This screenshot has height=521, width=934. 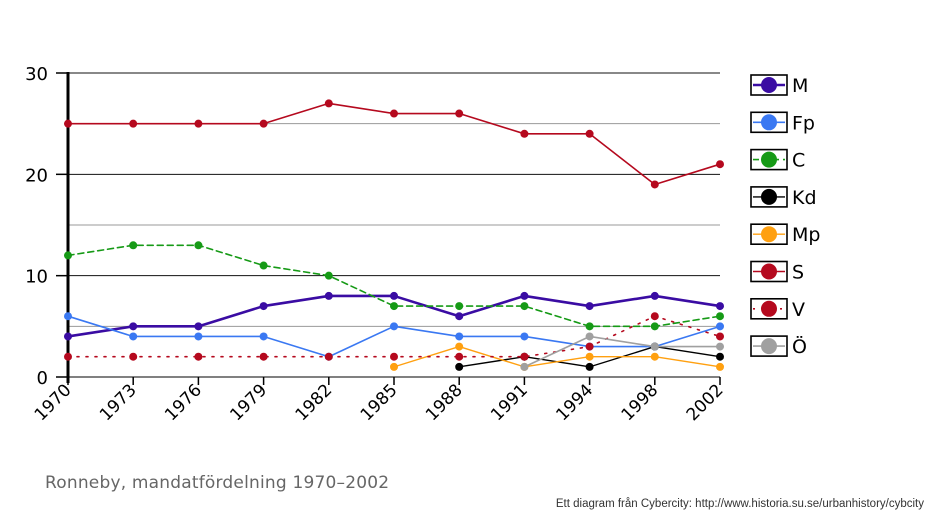 I want to click on data-point-c-2002, so click(x=720, y=316).